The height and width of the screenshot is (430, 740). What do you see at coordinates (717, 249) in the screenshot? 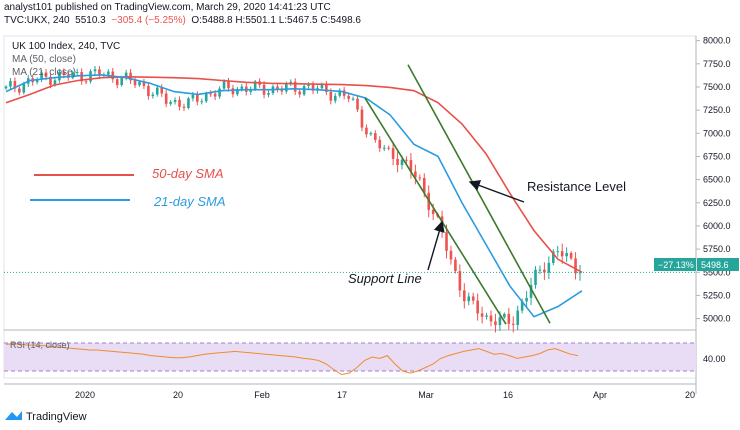
I see `y-tick-label: 5750.0` at bounding box center [717, 249].